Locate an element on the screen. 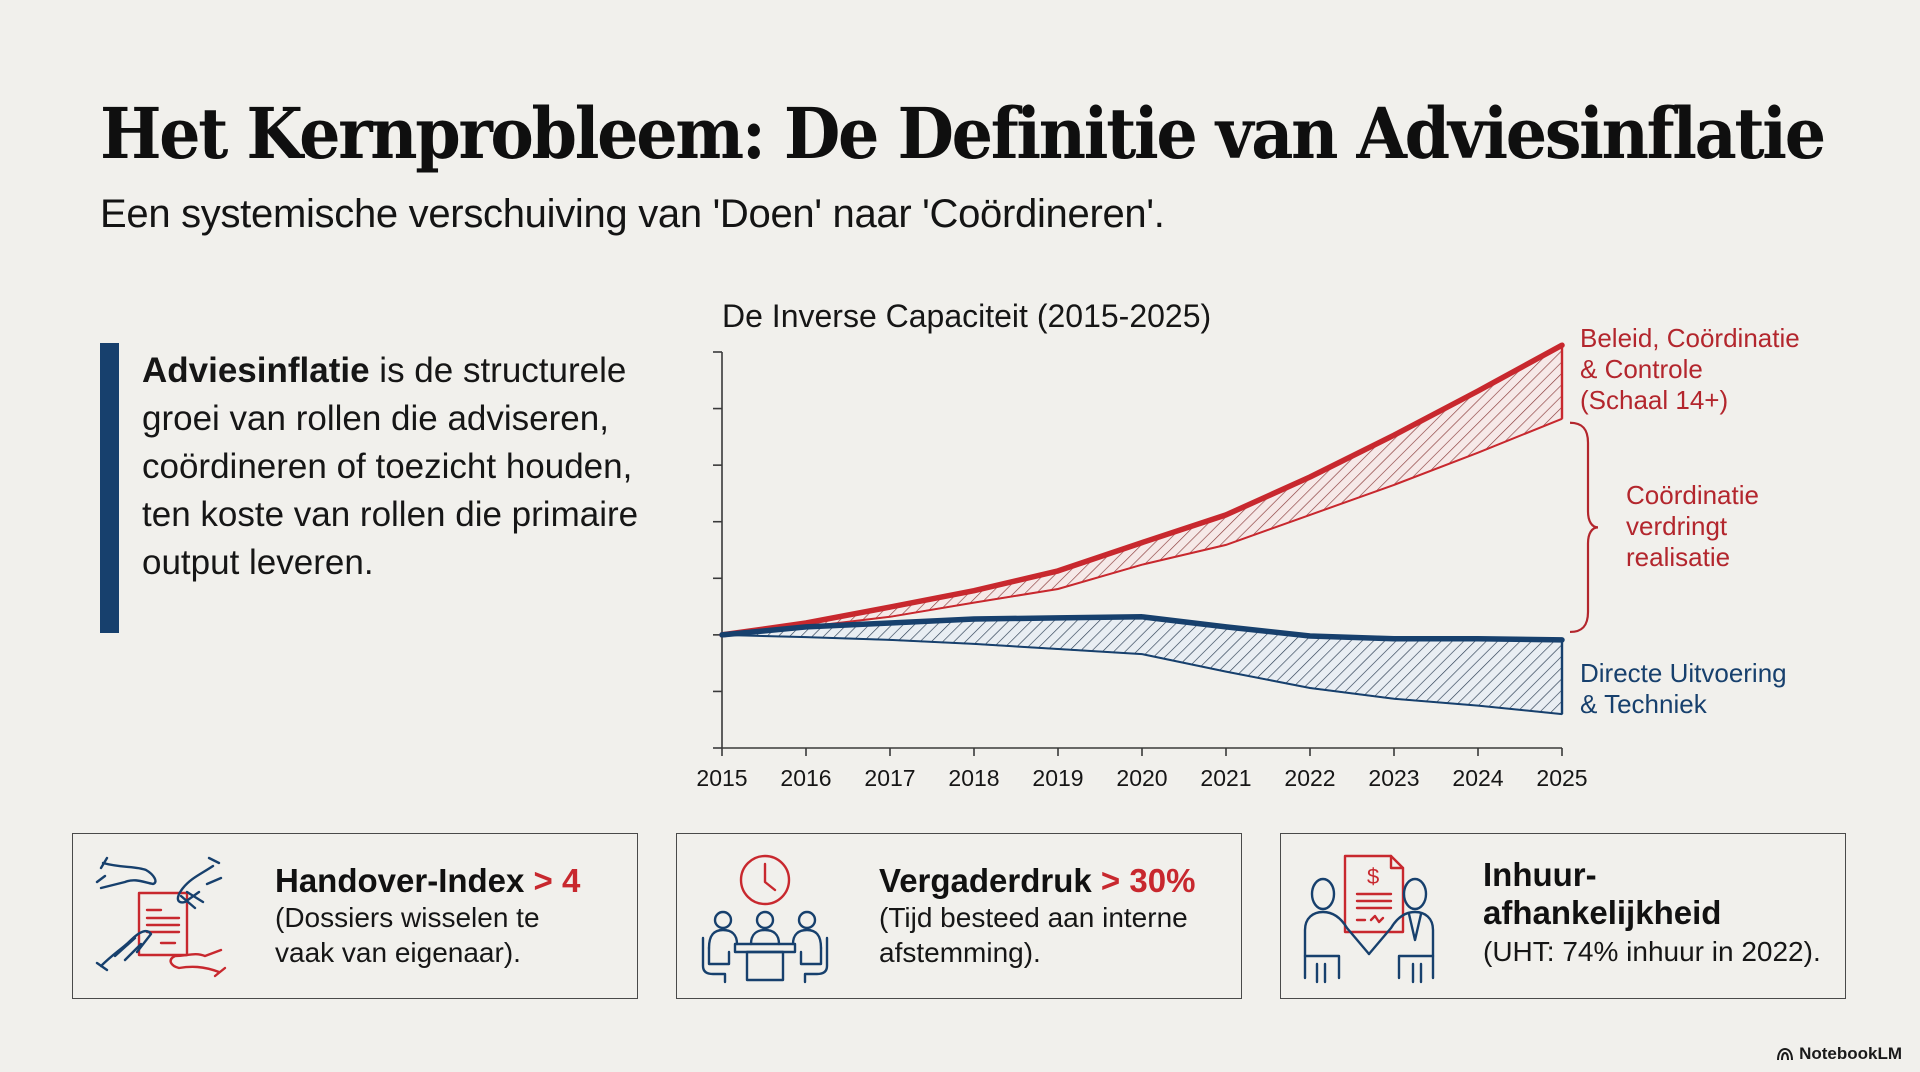 The image size is (1920, 1072). x-tick-label: 2016 is located at coordinates (805, 778).